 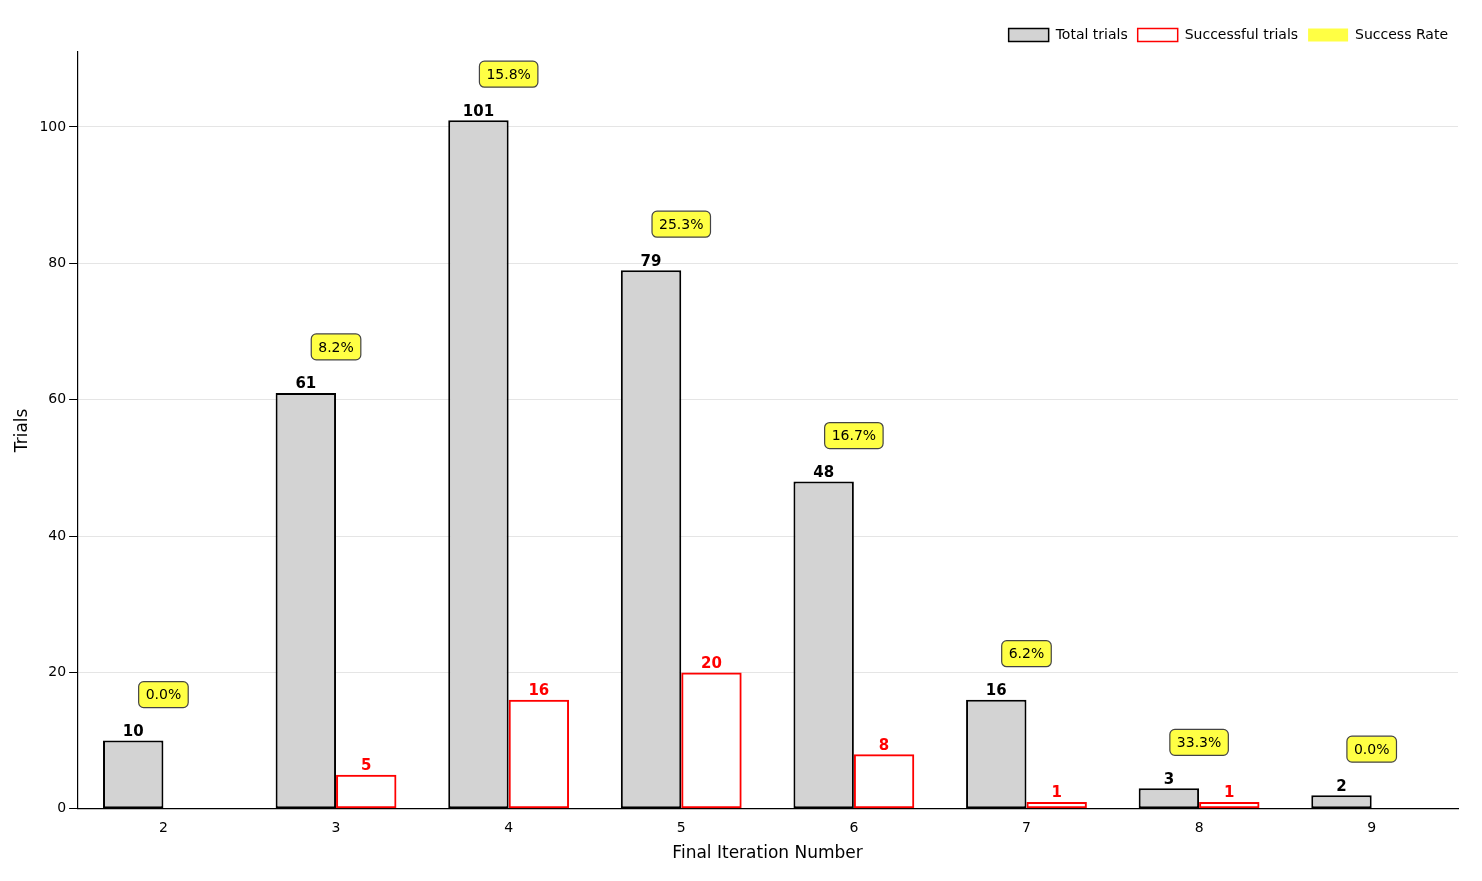 What do you see at coordinates (508, 73) in the screenshot?
I see `annotation: 15.8%` at bounding box center [508, 73].